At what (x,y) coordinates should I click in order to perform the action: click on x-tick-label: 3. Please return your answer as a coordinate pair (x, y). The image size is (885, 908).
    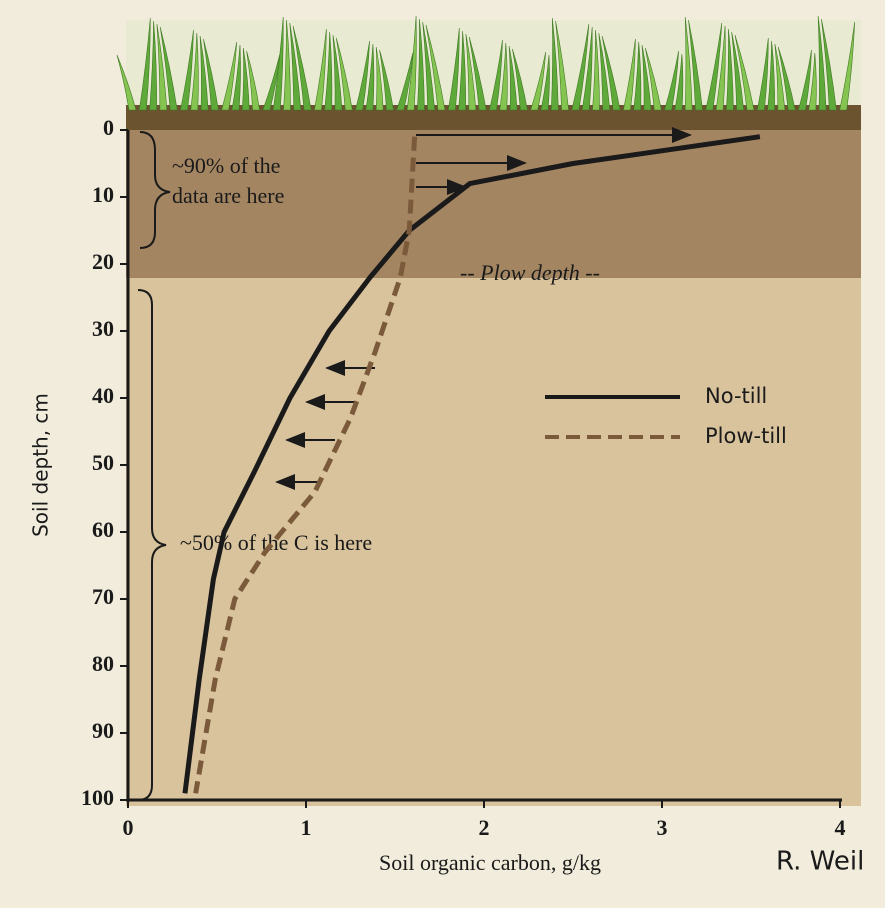
    Looking at the image, I should click on (662, 827).